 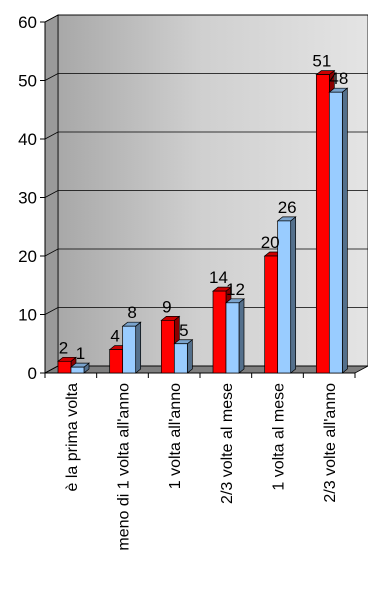 I want to click on y-tick-label: 20, so click(x=27, y=256).